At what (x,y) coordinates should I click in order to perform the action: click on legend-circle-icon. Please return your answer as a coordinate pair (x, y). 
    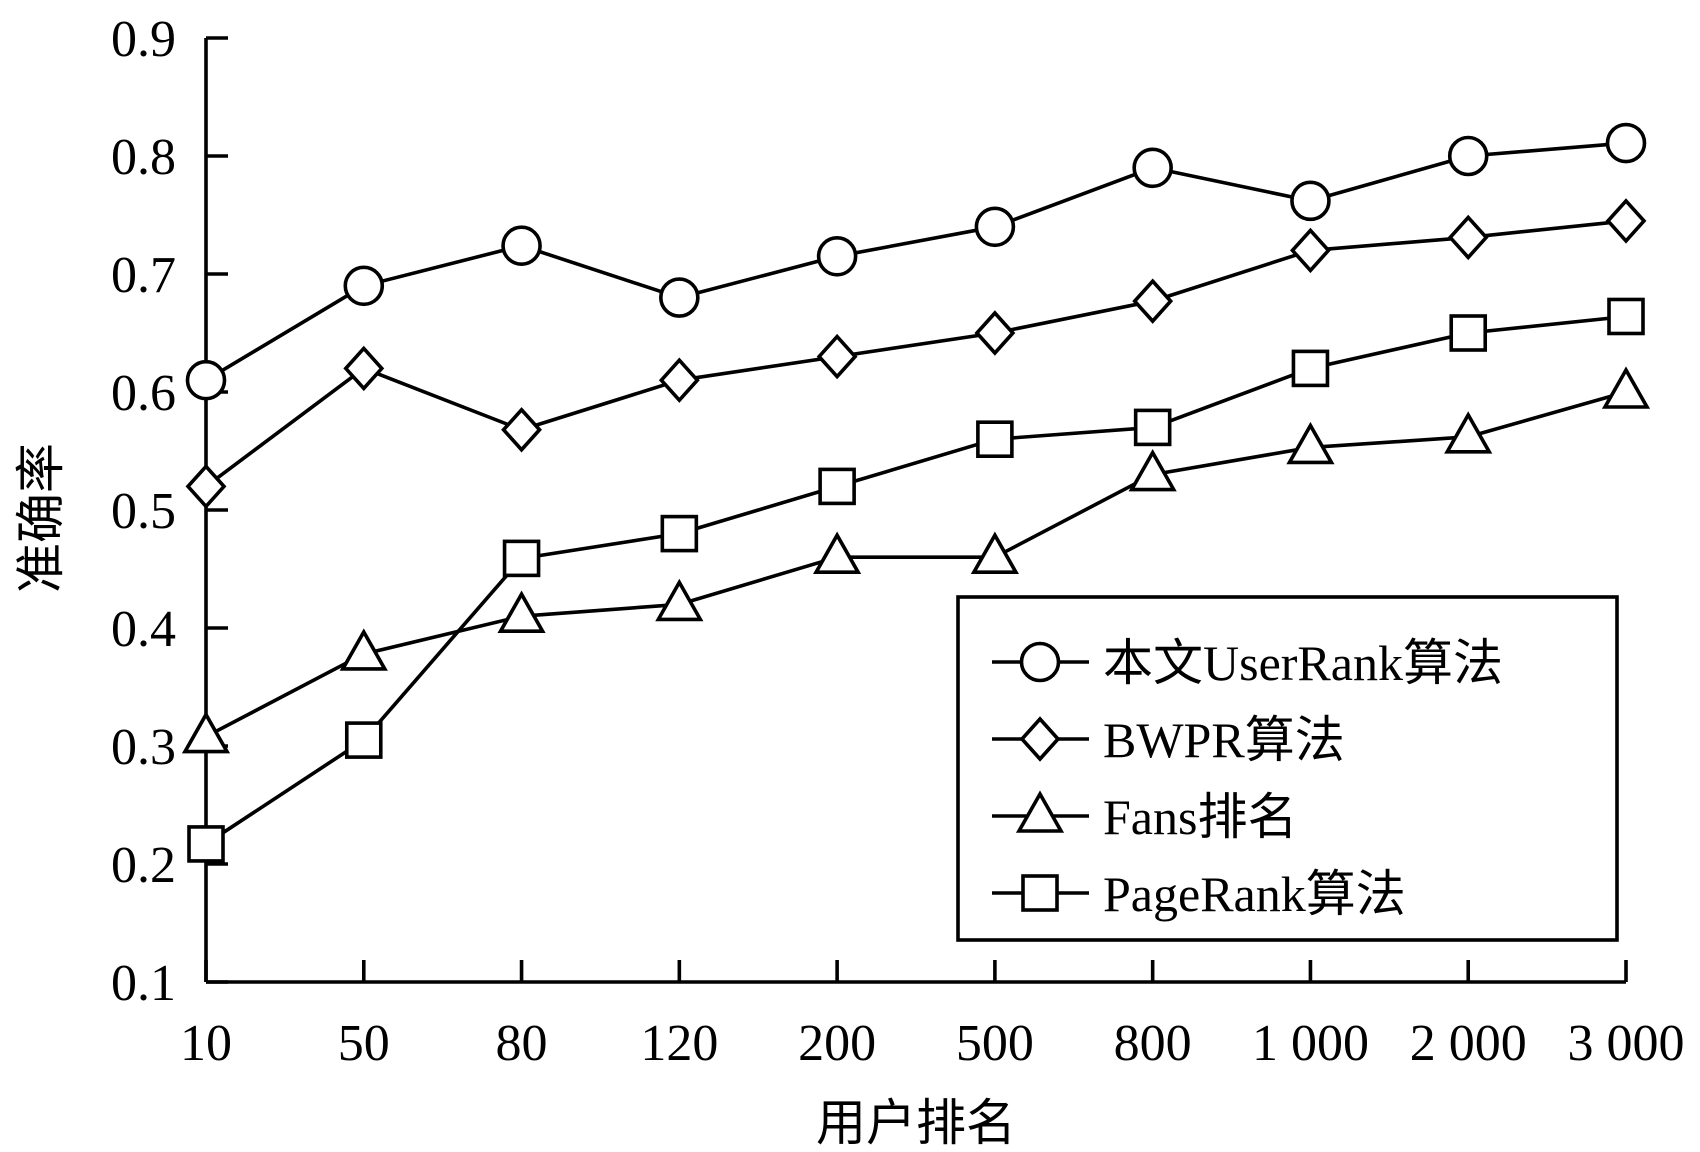
    Looking at the image, I should click on (1040, 662).